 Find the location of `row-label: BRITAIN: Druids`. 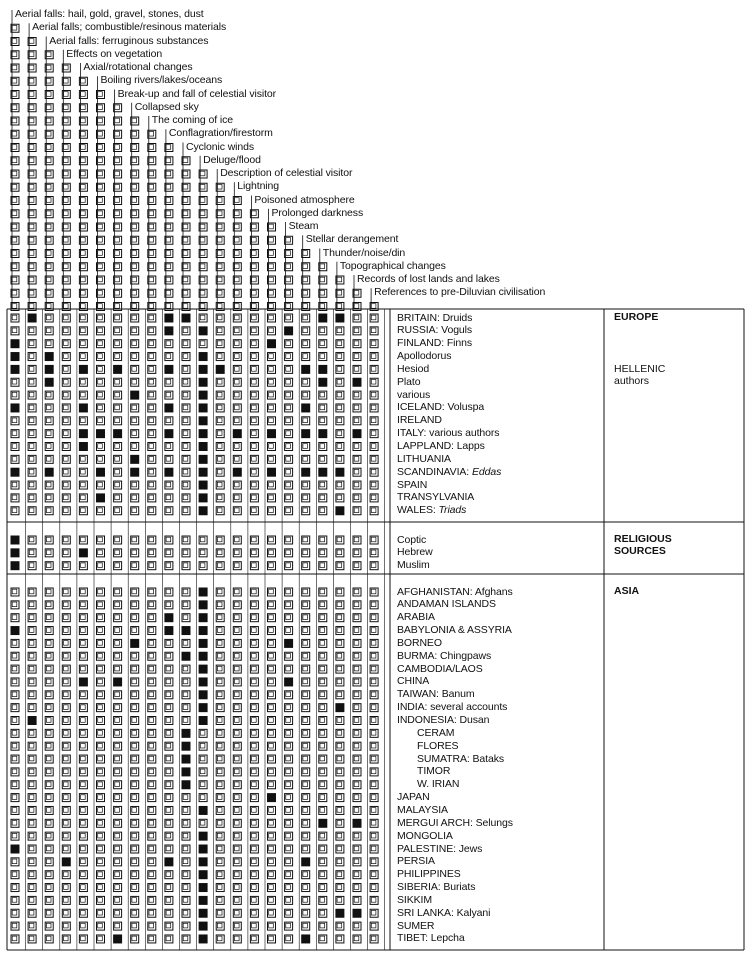

row-label: BRITAIN: Druids is located at coordinates (435, 317).